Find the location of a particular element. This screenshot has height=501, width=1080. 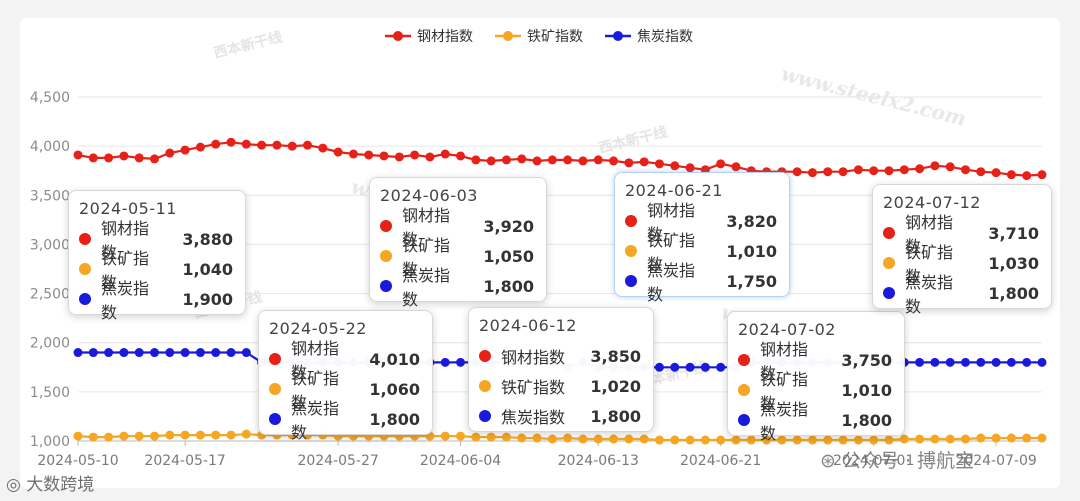

tooltip-row: 铁矿指数 1,010 is located at coordinates (815, 391).